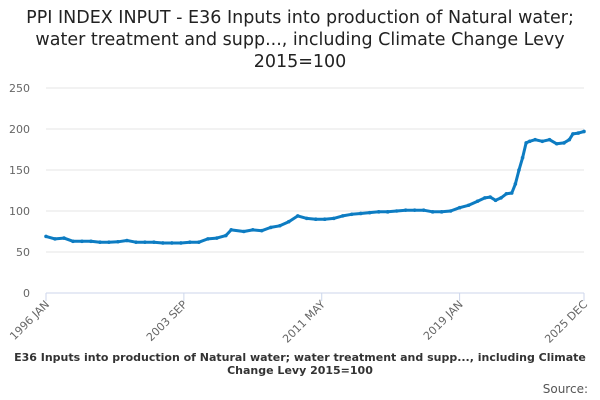  Describe the element at coordinates (167, 321) in the screenshot. I see `x-tick-label: 2003 SEP` at that location.